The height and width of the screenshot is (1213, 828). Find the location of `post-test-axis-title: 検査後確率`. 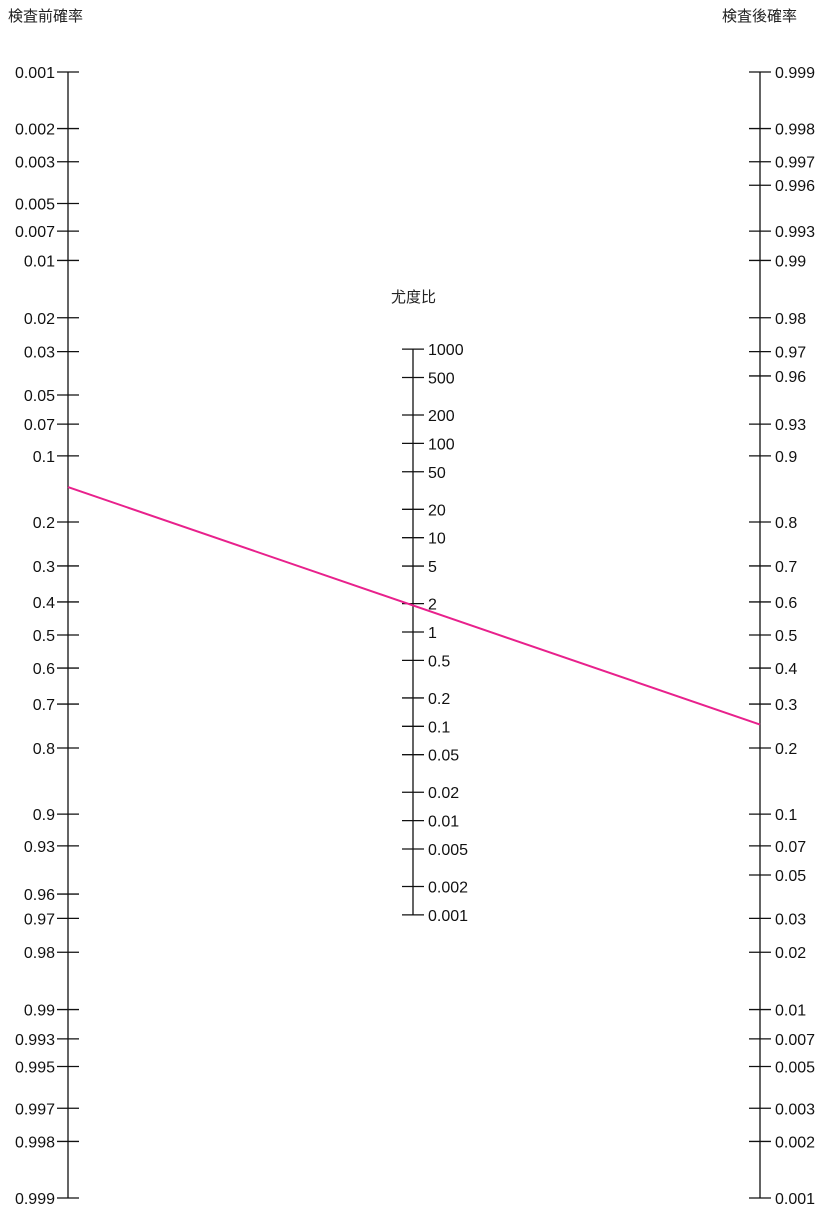

post-test-axis-title: 検査後確率 is located at coordinates (759, 16).